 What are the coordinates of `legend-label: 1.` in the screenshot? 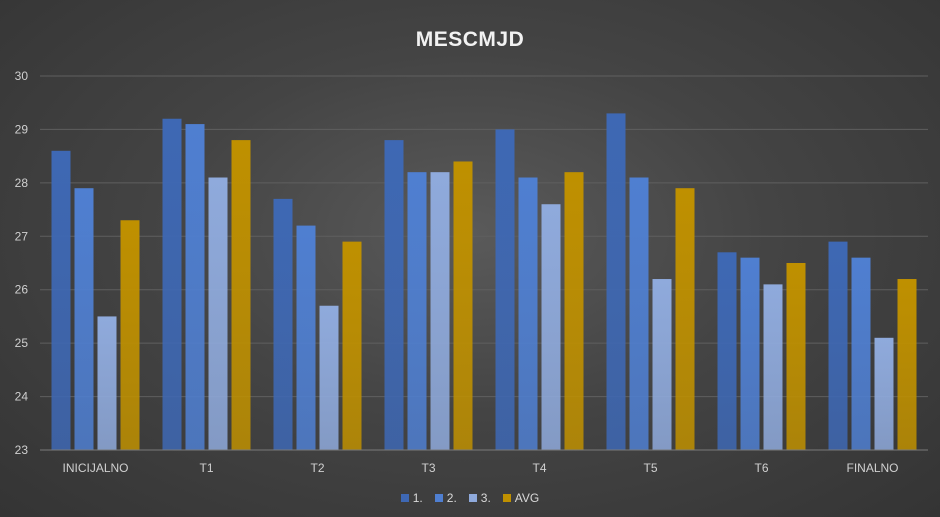 It's located at (417, 498).